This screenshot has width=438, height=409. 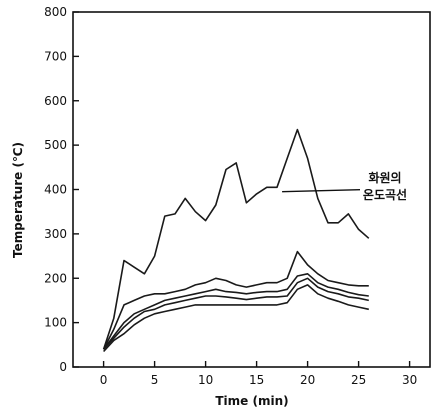 I want to click on annotation: 화원의 온도곡선, so click(x=344, y=186).